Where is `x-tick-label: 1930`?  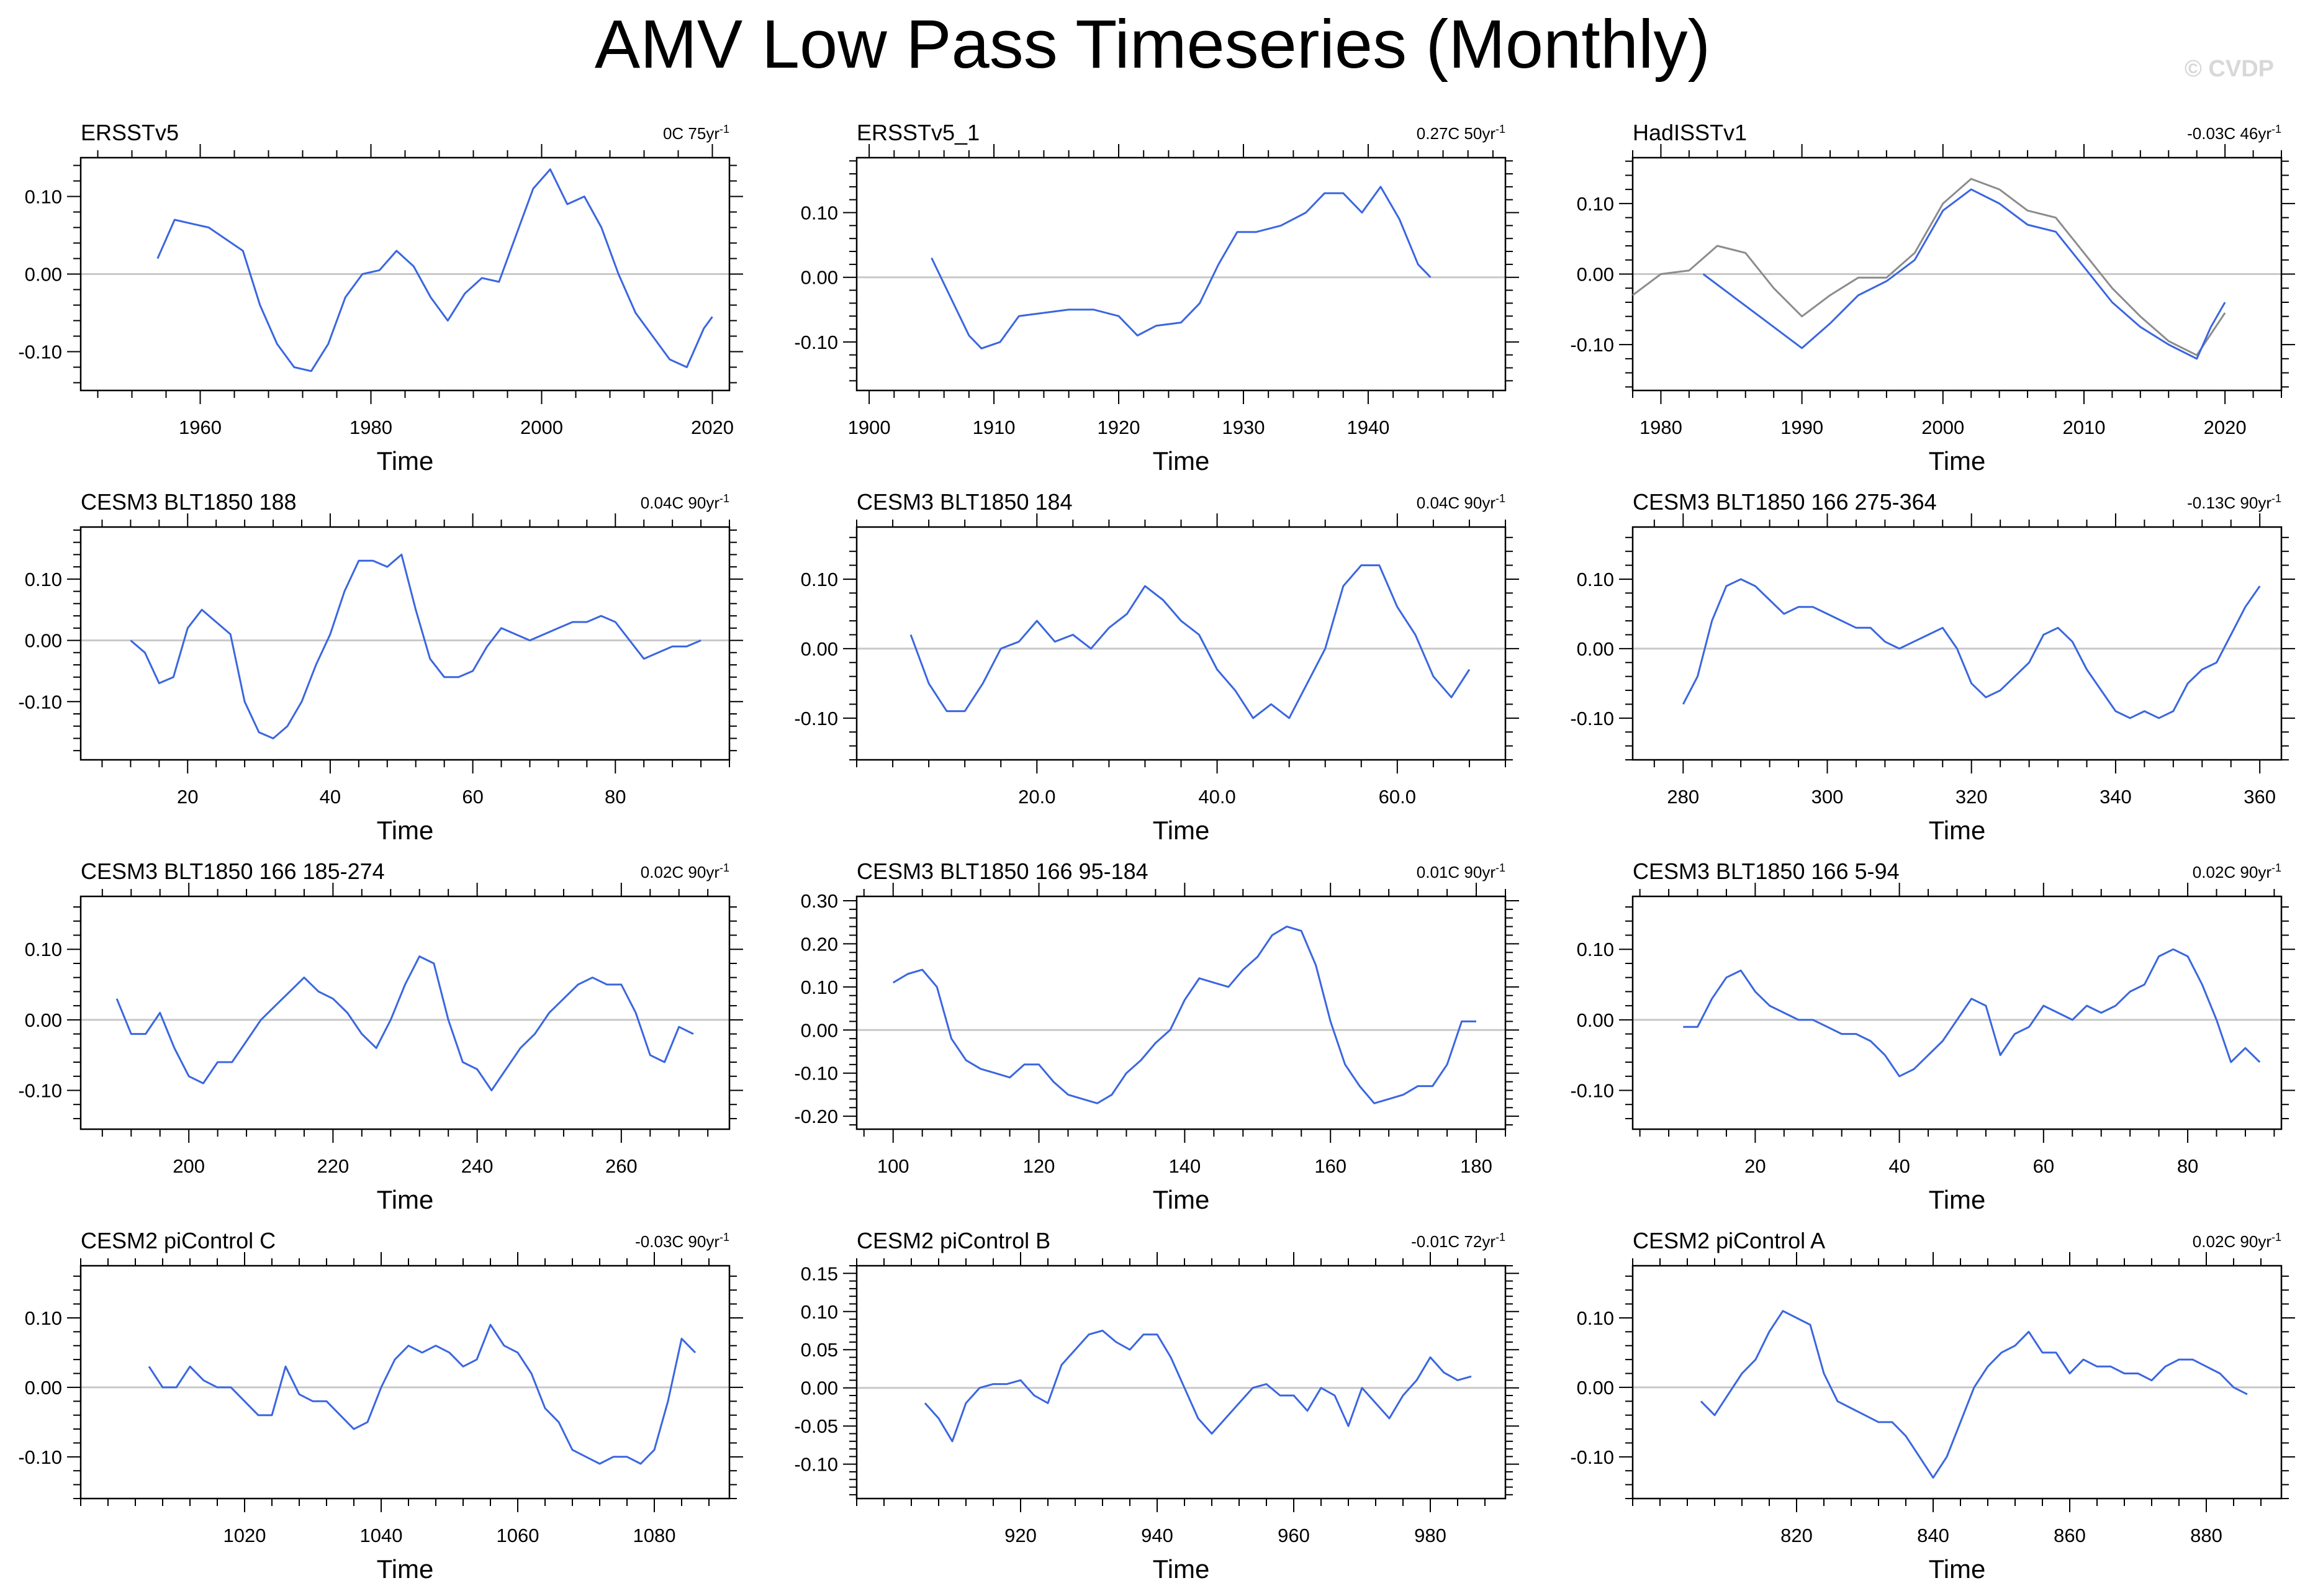
x-tick-label: 1930 is located at coordinates (1243, 427).